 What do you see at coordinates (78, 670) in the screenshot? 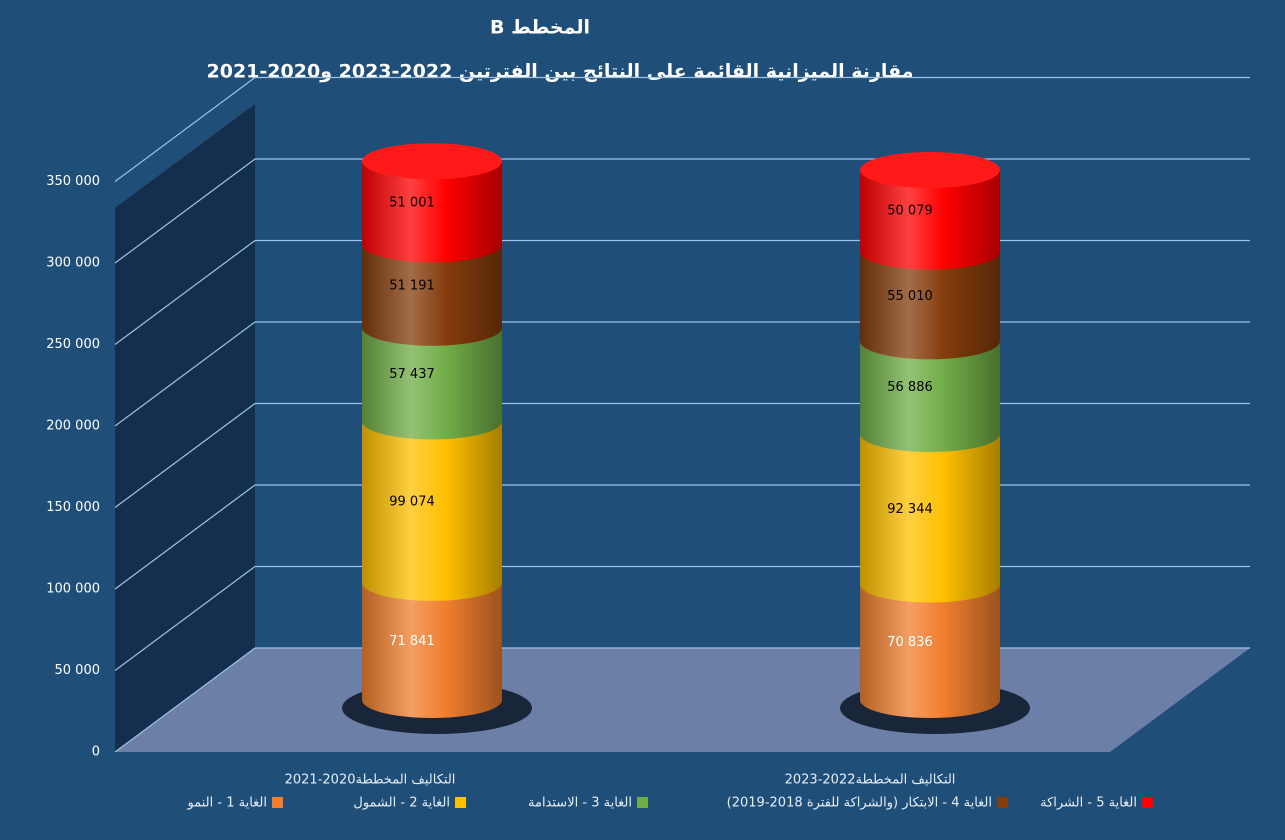
I see `y-tick-label: 50 000` at bounding box center [78, 670].